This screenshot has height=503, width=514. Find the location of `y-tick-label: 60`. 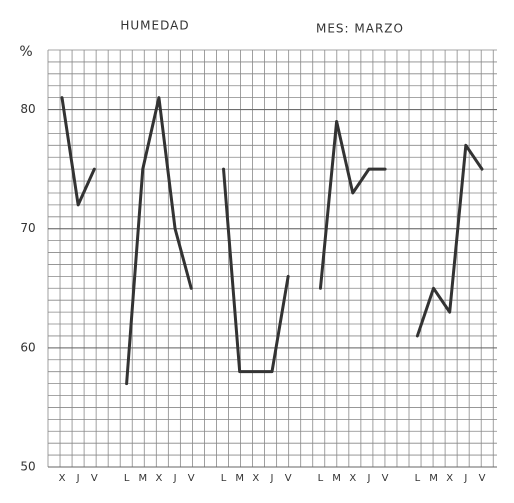

y-tick-label: 60 is located at coordinates (27, 347).